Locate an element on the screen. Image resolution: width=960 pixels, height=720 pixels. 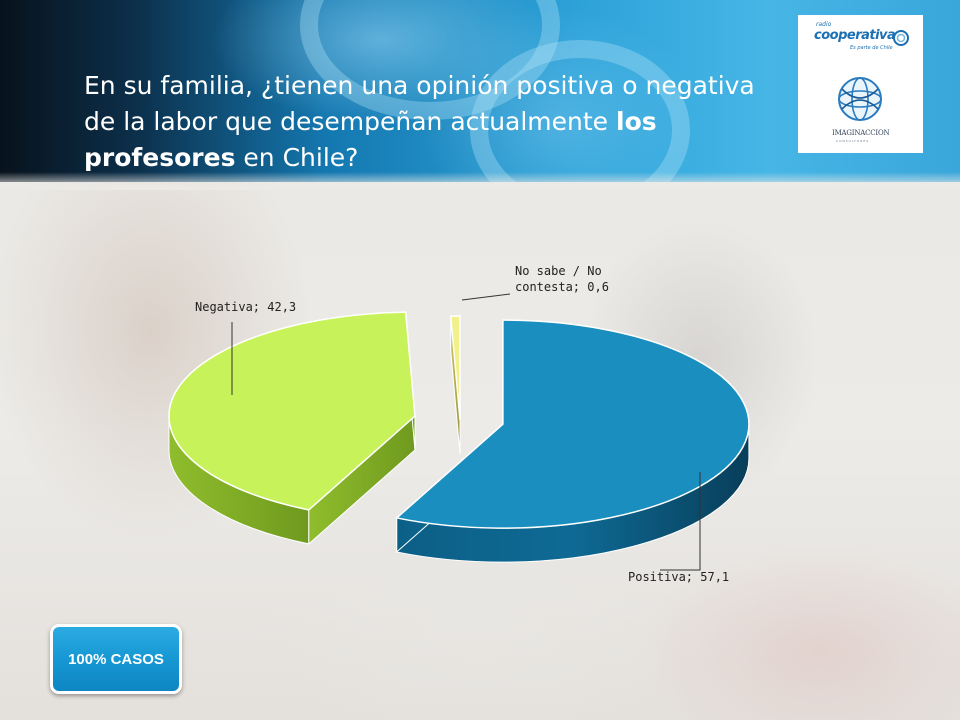
imaginaccion-logo: IMAGINACCION is located at coordinates (861, 133).